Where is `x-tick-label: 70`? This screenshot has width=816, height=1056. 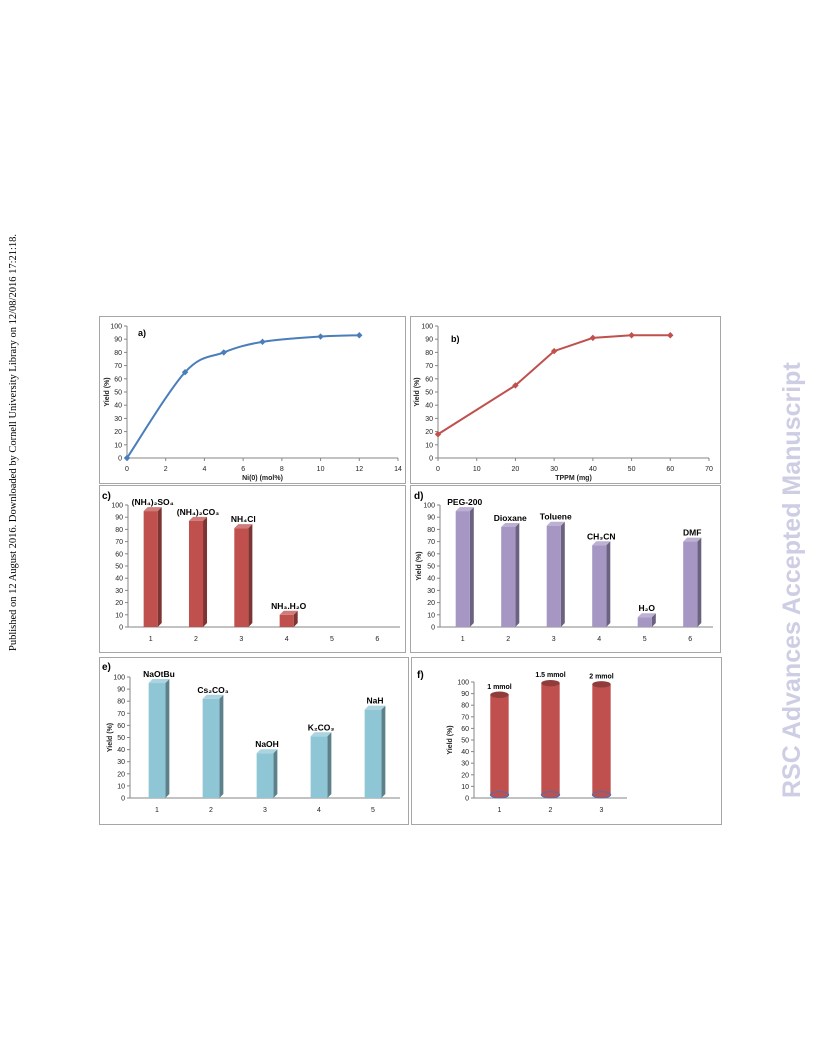
x-tick-label: 70 is located at coordinates (709, 469).